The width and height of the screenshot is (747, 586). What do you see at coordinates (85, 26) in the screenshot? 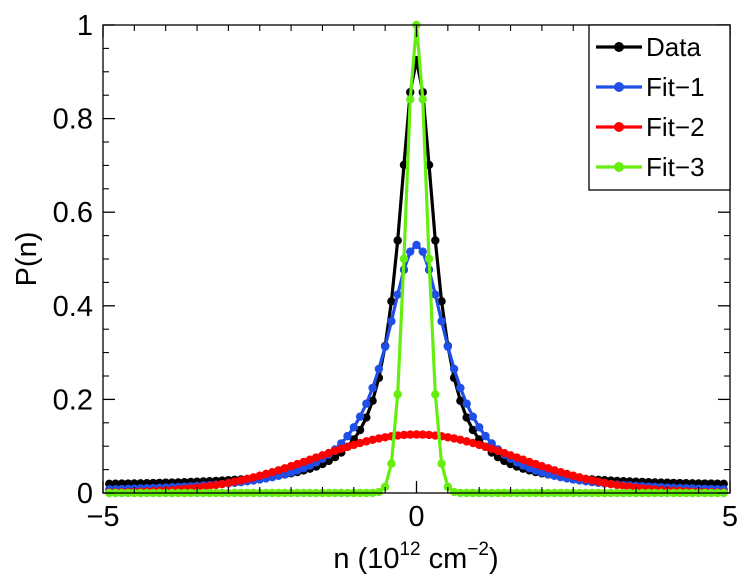
I see `y-tick-label: 1` at bounding box center [85, 26].